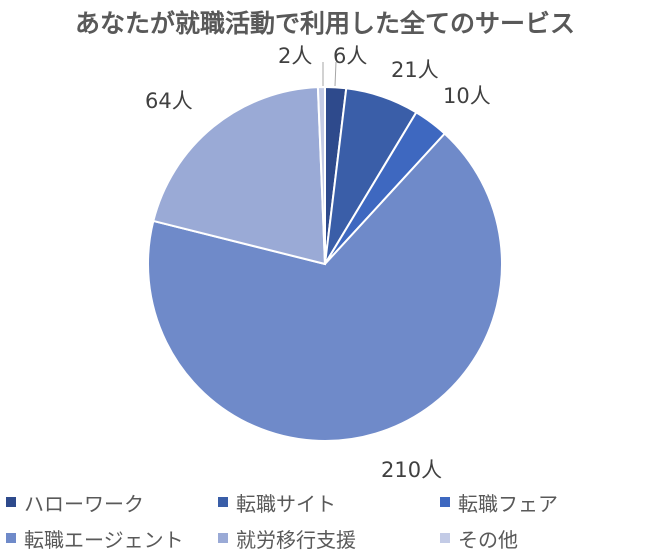  I want to click on legend-label: 転職エージェント, so click(104, 539).